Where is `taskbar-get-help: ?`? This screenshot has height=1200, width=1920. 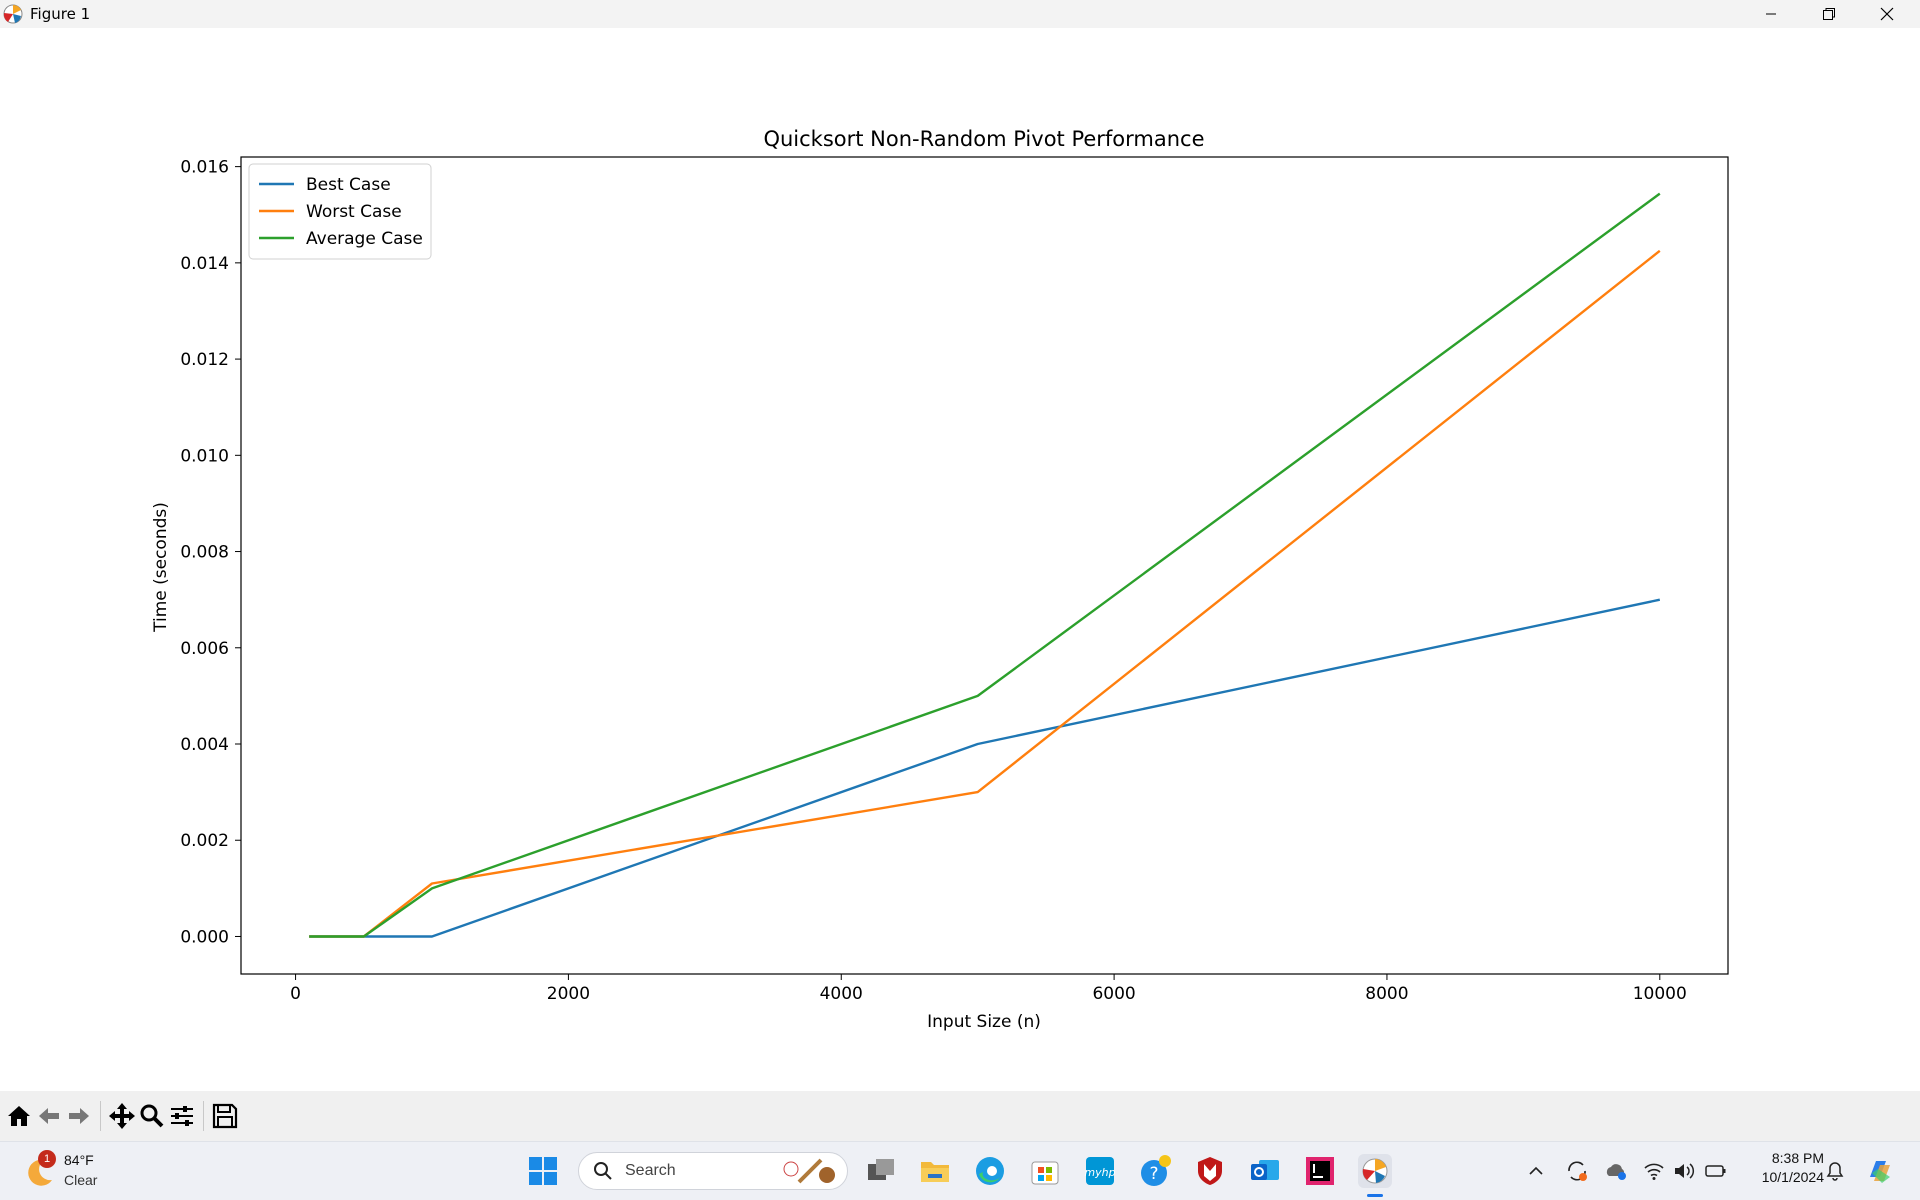 taskbar-get-help: ? is located at coordinates (1155, 1171).